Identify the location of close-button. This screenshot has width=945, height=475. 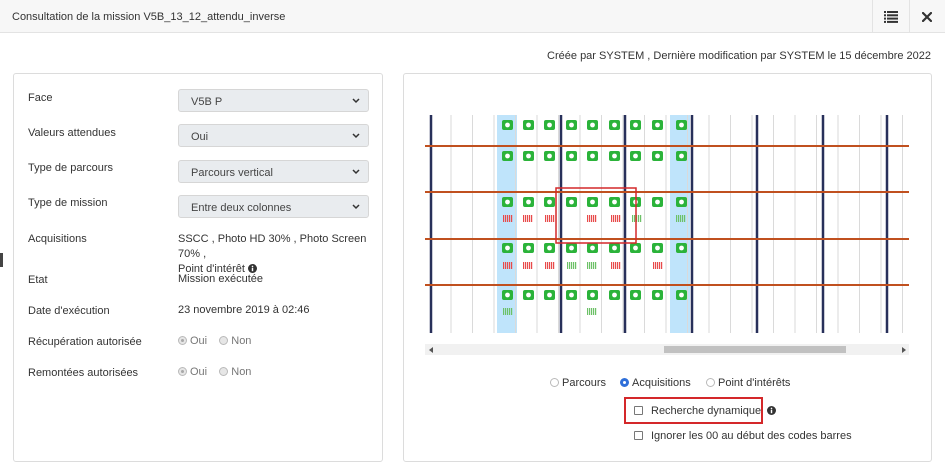
(927, 16).